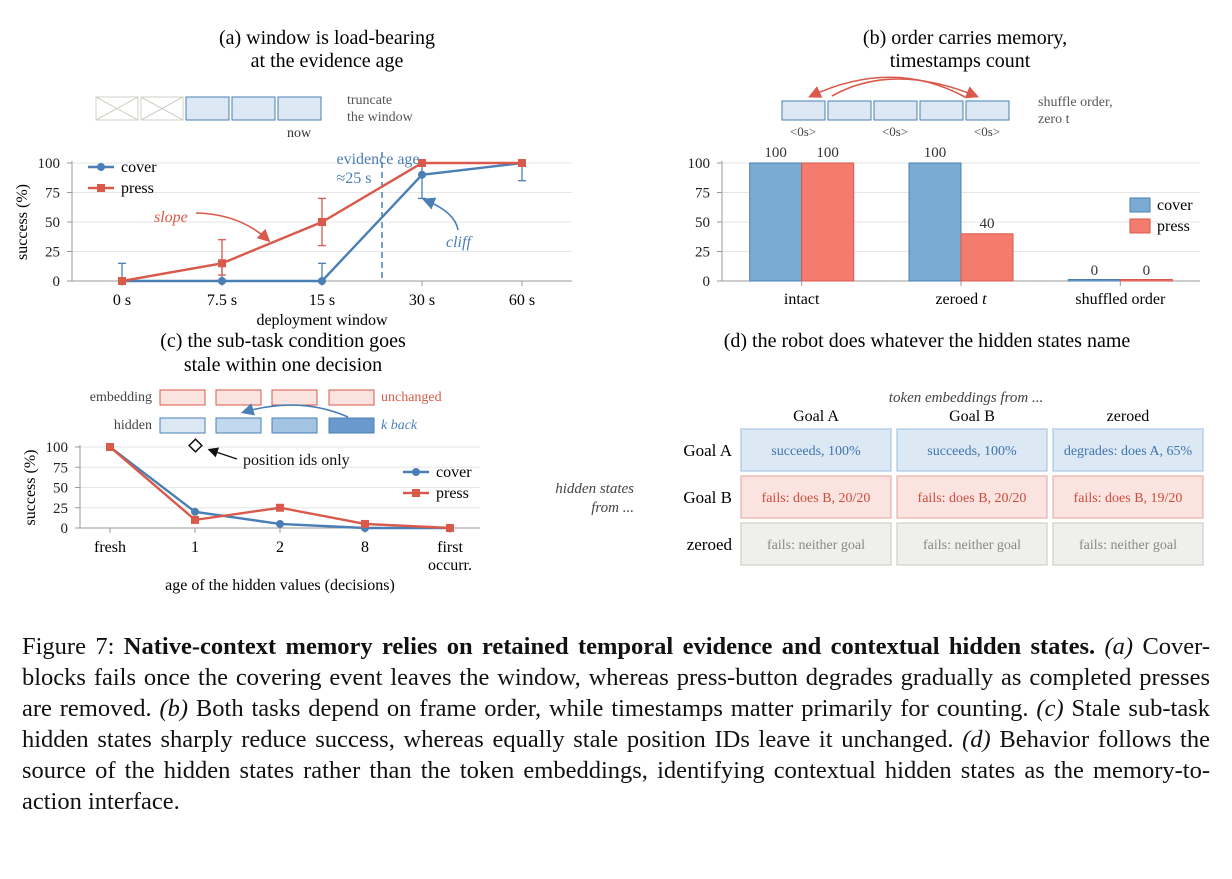  I want to click on press-bar-value-label: 40, so click(987, 224).